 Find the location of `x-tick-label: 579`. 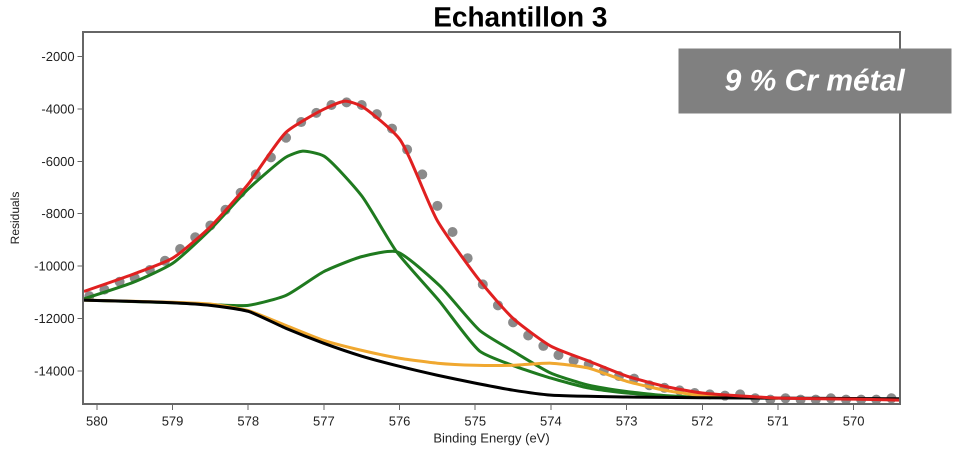

x-tick-label: 579 is located at coordinates (173, 420).